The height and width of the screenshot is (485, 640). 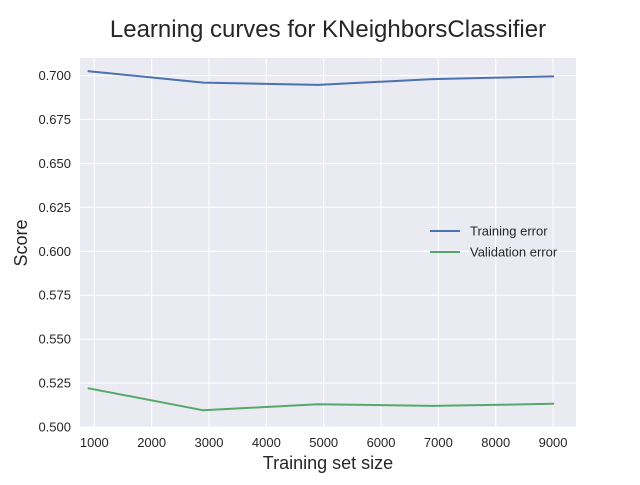 I want to click on x-tick-label: 2000, so click(x=151, y=442).